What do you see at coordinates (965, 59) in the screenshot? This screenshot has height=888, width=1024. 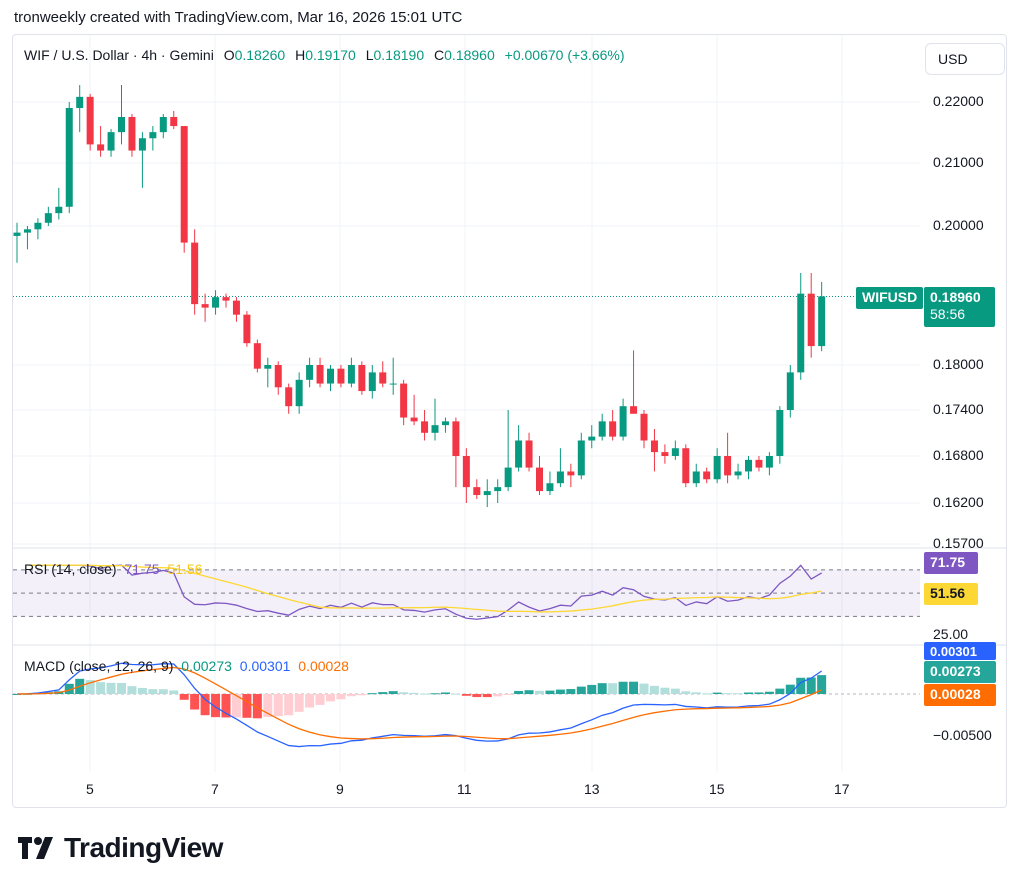 I see `currency-button: USD` at bounding box center [965, 59].